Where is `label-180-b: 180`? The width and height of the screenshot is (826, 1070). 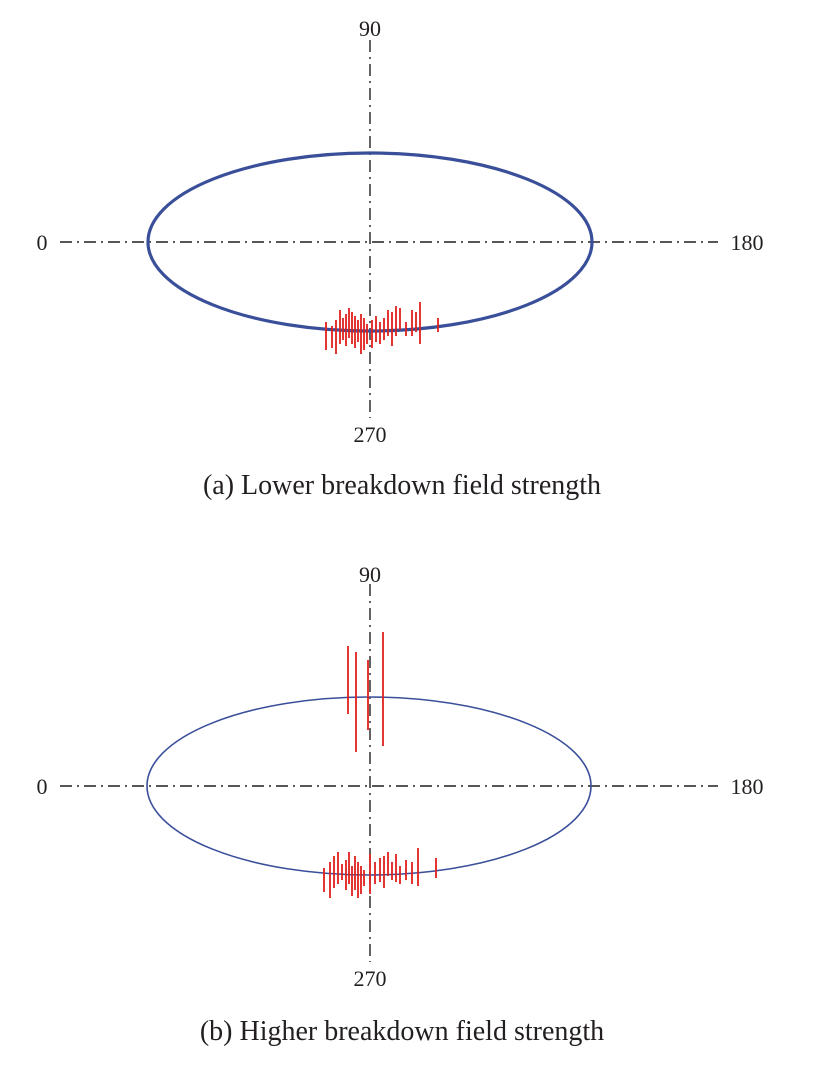
label-180-b: 180 is located at coordinates (747, 786).